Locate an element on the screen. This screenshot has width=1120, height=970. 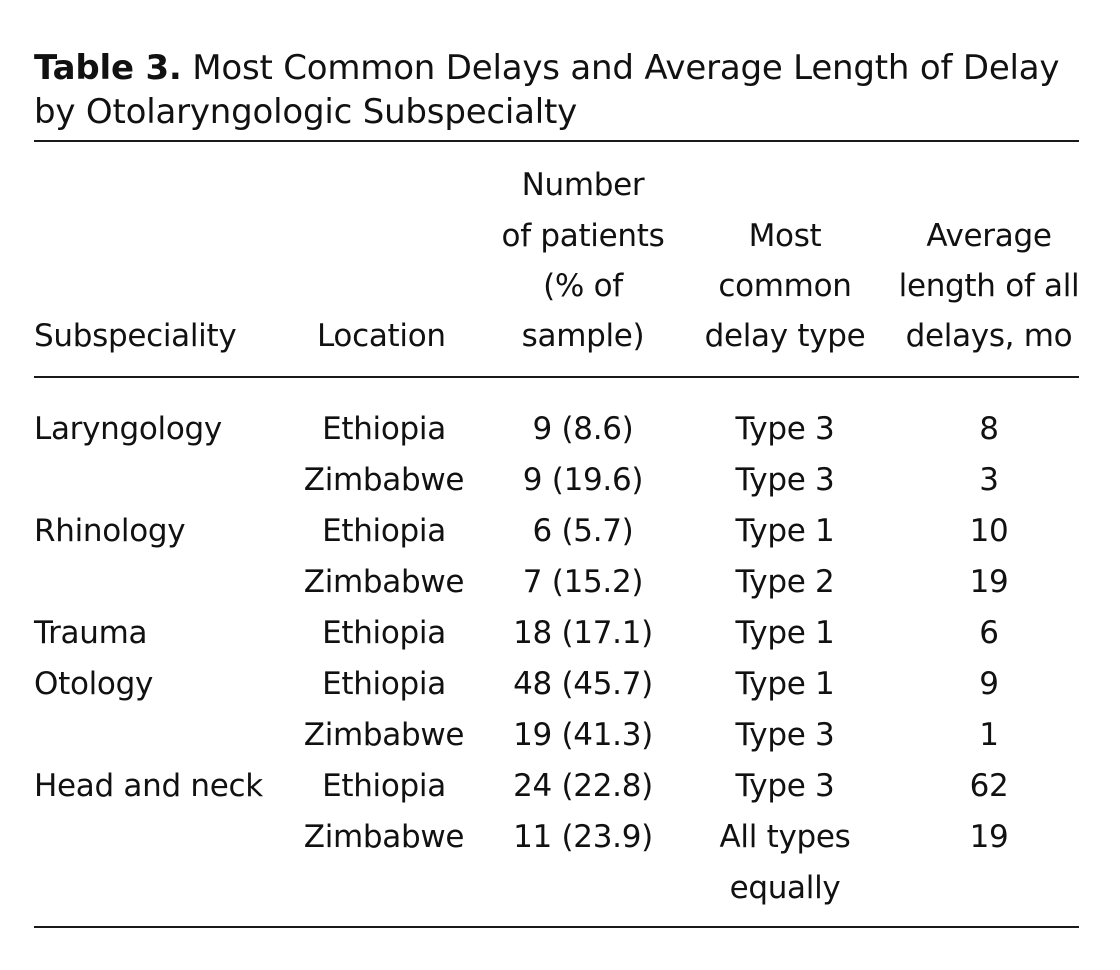
header-subspeciality: Subspeciality is located at coordinates (135, 336).